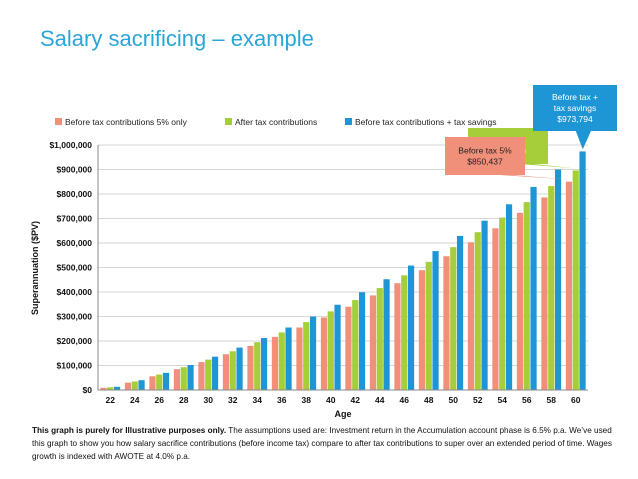  Describe the element at coordinates (527, 400) in the screenshot. I see `x-tick-label: 56` at that location.